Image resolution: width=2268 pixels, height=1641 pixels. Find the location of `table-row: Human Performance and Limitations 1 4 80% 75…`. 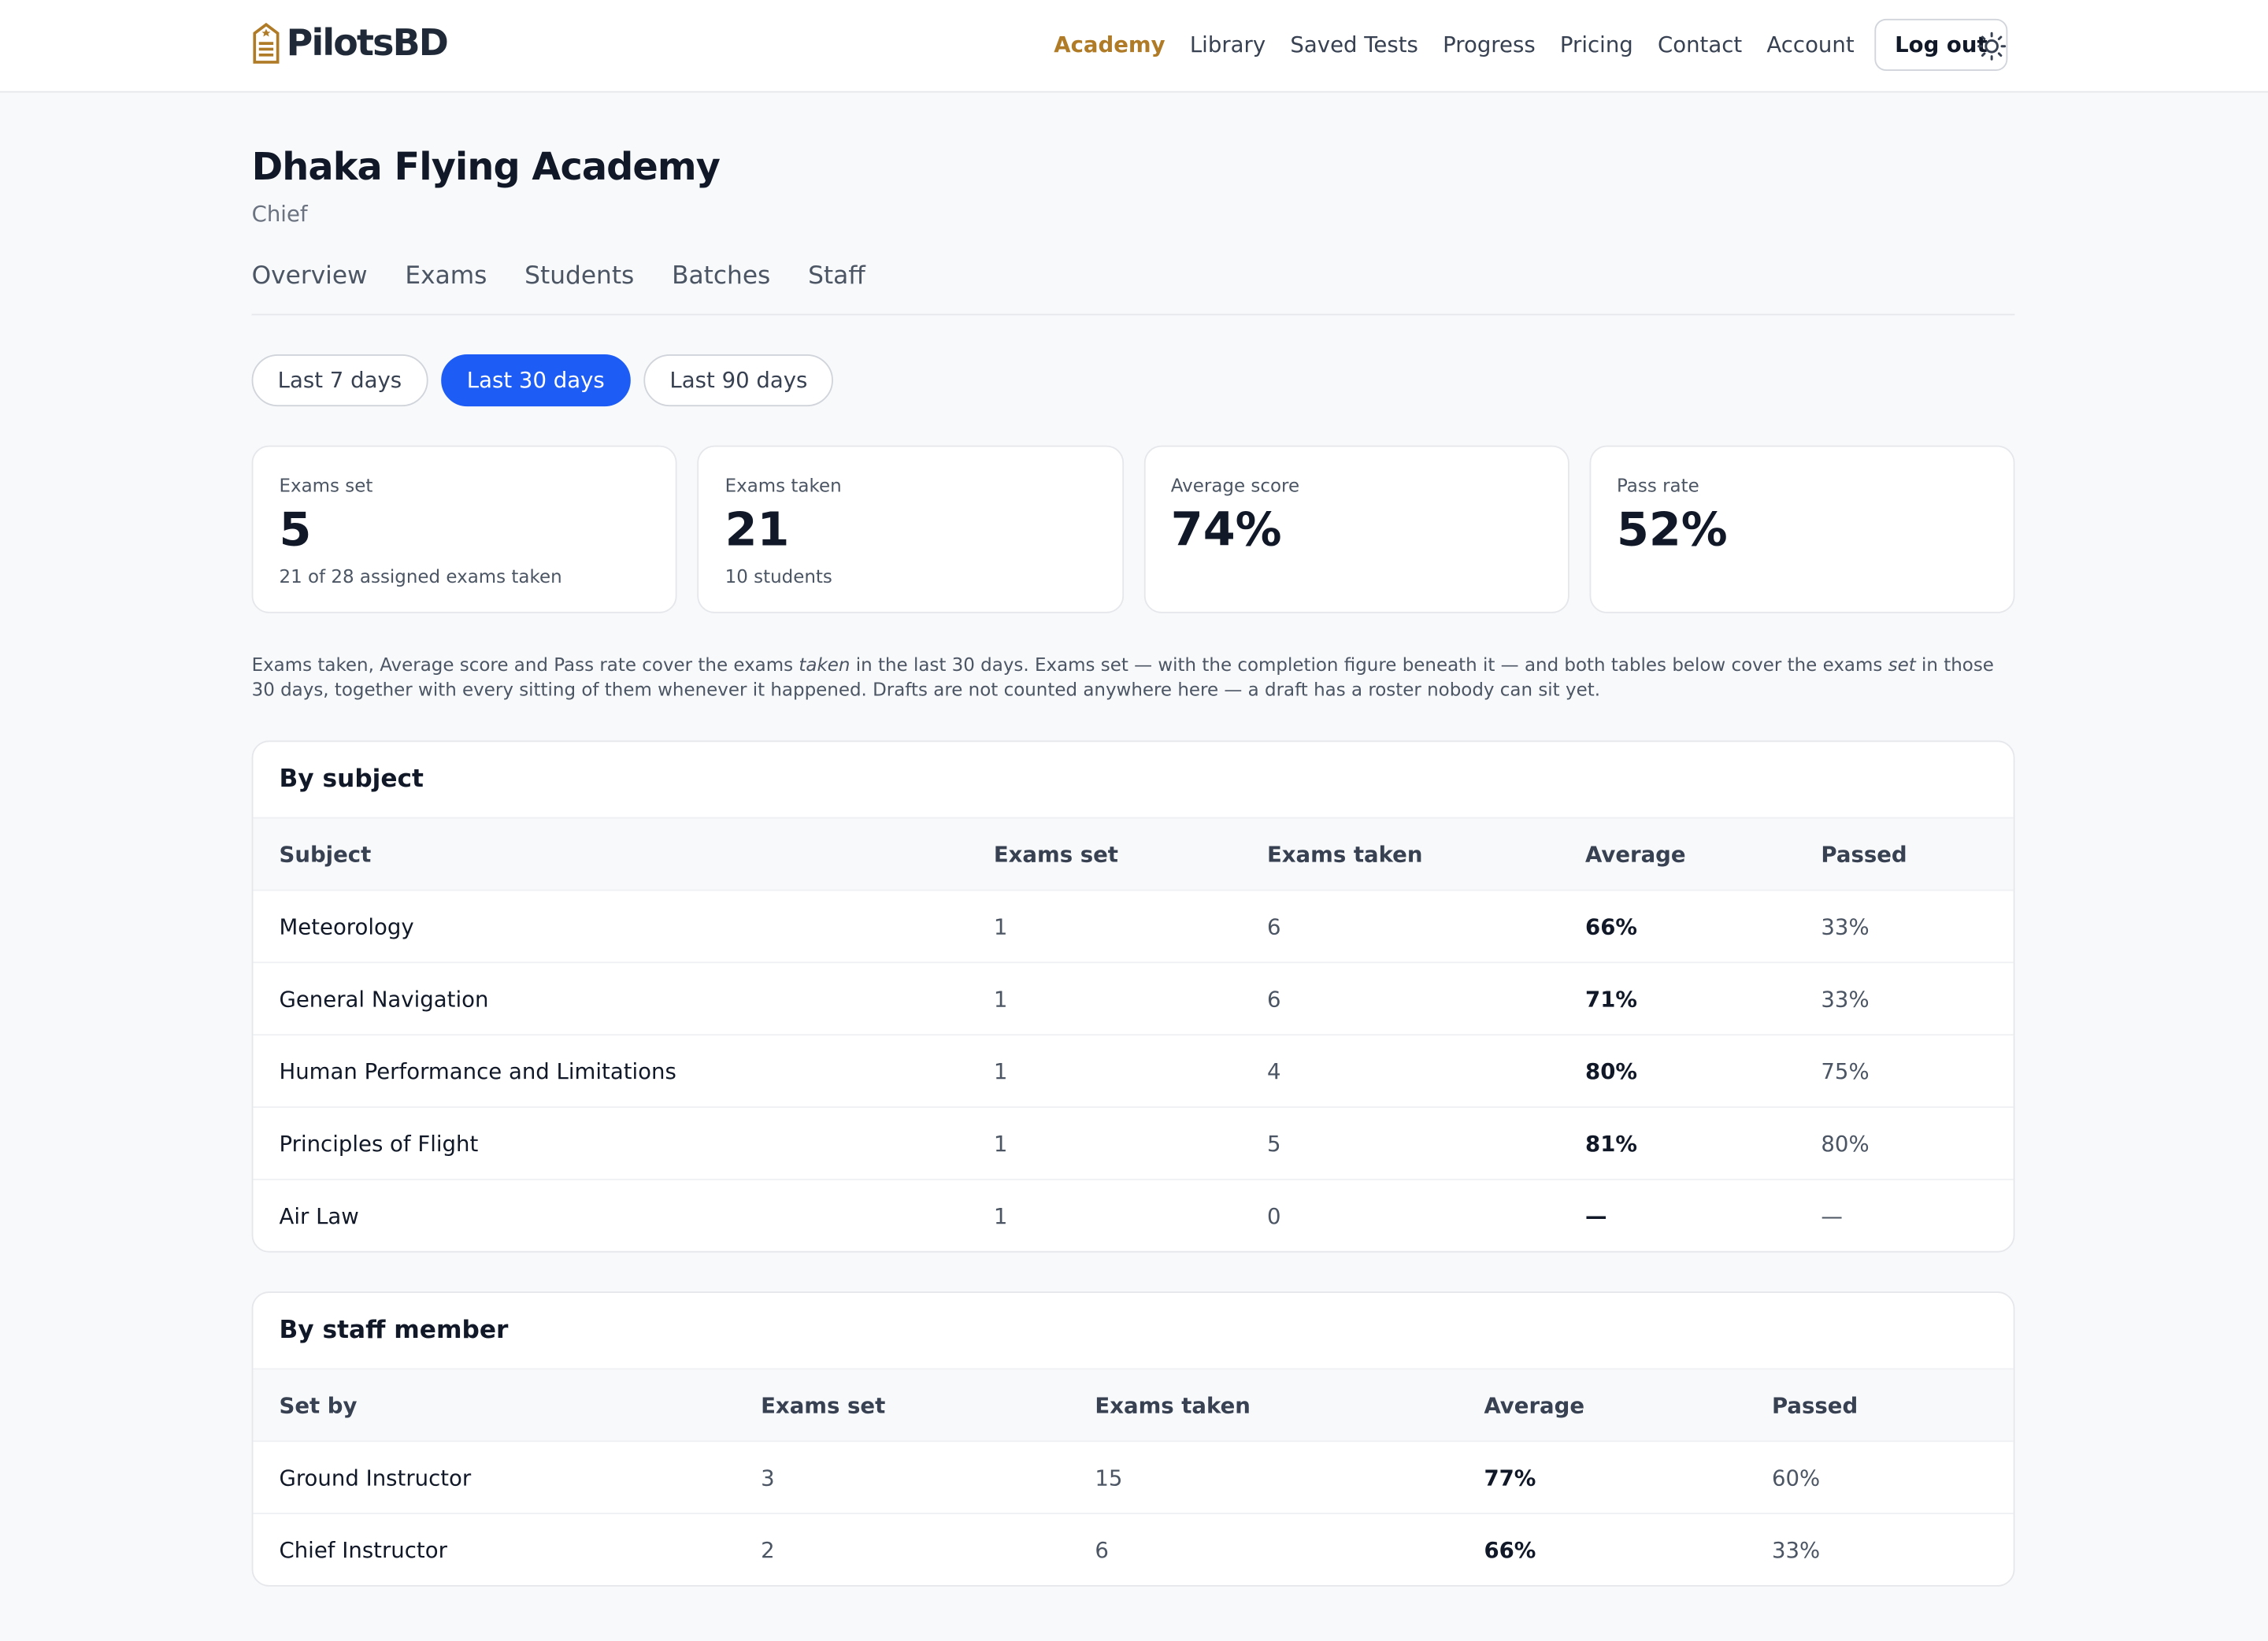

table-row: Human Performance and Limitations 1 4 80% 75… is located at coordinates (1133, 1070).